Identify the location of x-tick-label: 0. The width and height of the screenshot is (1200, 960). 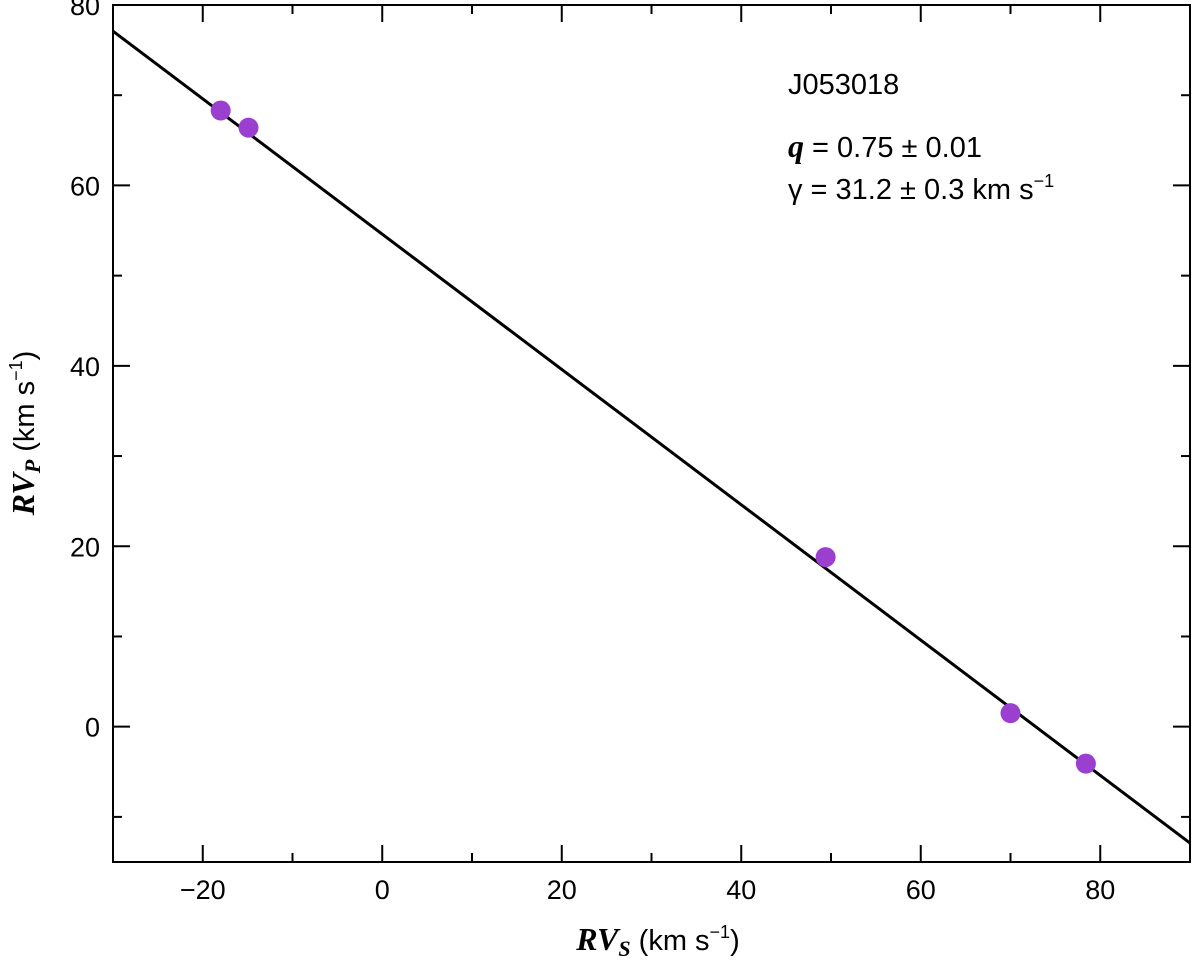
(382, 890).